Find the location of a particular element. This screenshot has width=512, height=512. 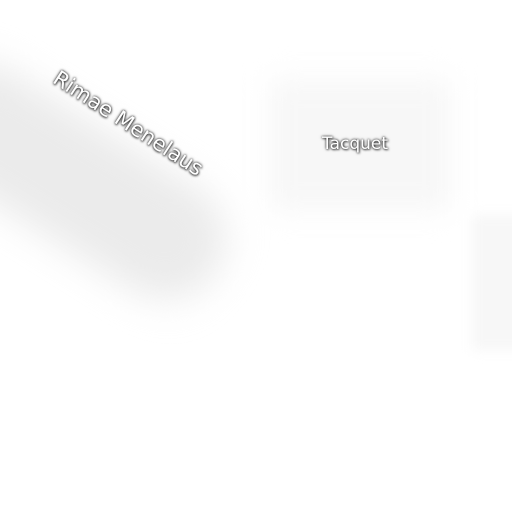

terrain-shading-edge is located at coordinates (492, 282).